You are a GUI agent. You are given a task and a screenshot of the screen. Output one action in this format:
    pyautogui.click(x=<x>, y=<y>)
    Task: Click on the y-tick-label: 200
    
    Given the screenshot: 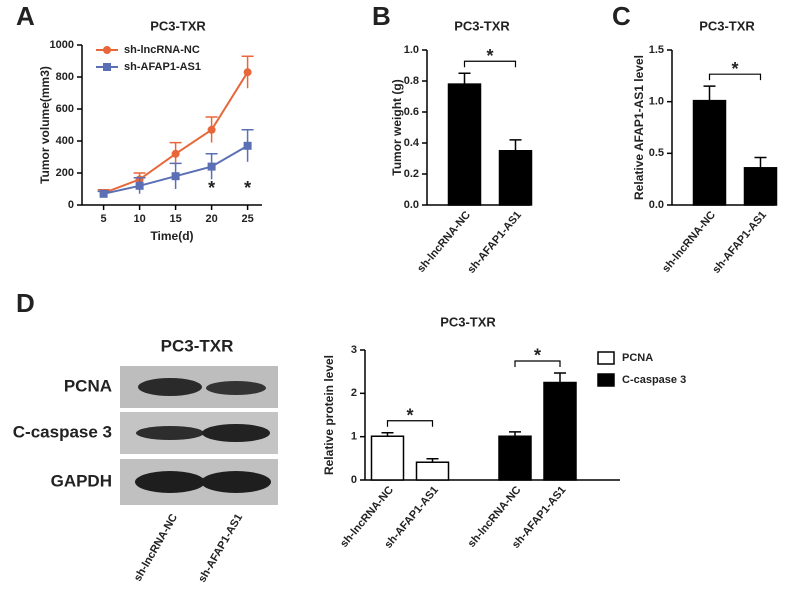 What is the action you would take?
    pyautogui.click(x=65, y=173)
    